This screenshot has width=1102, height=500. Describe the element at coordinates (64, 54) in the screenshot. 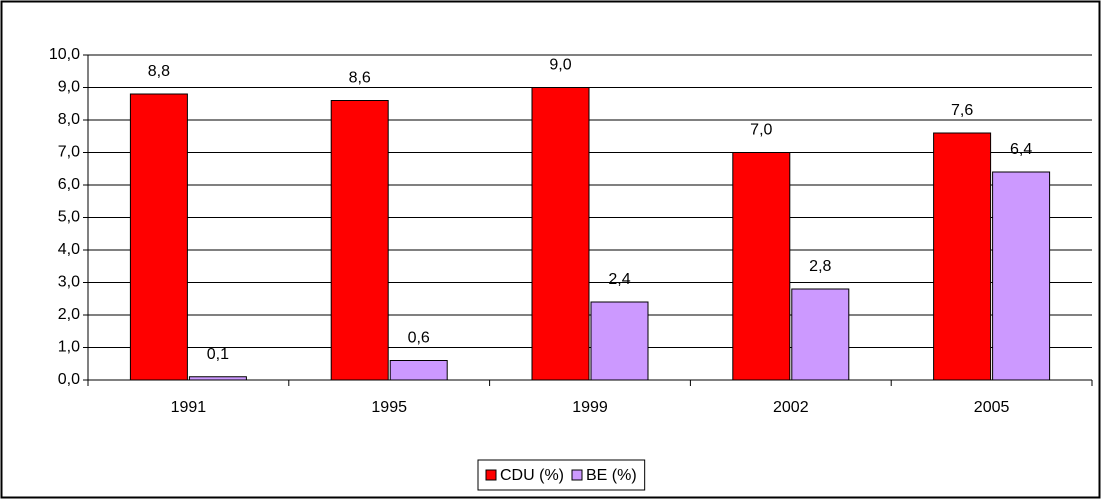

I see `y-tick-label: 10,0` at that location.